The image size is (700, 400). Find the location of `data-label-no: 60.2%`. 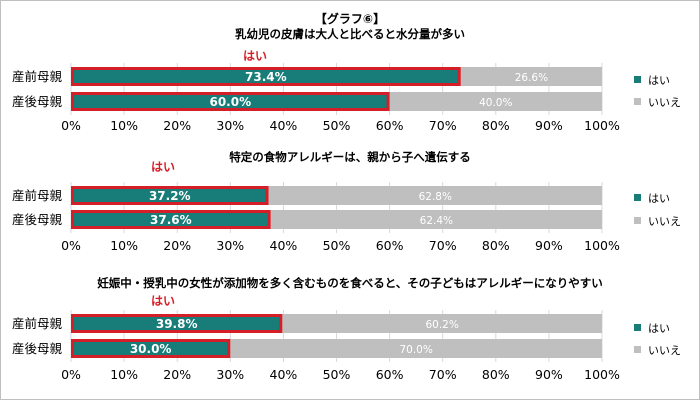

data-label-no: 60.2% is located at coordinates (441, 325).